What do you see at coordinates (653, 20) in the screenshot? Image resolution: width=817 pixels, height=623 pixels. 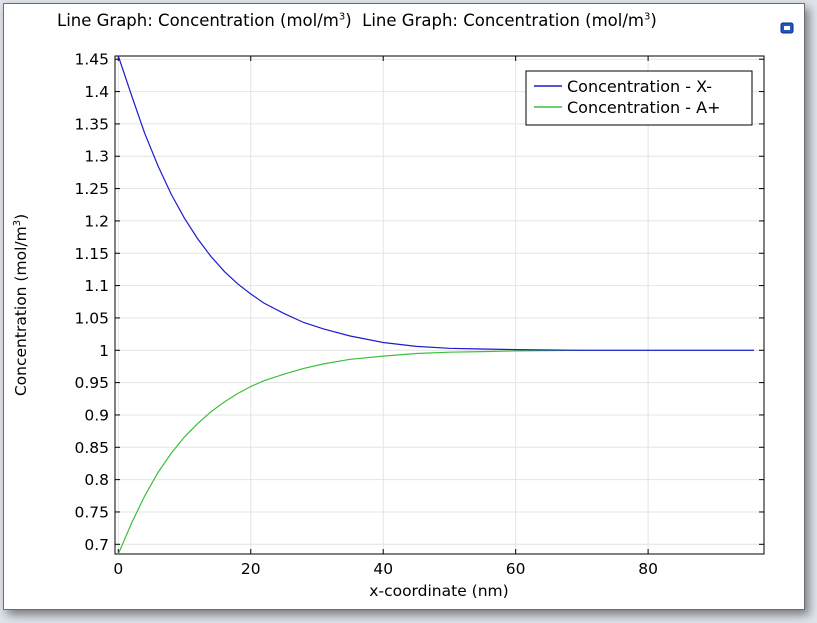 I see `title-part-2-end: )` at bounding box center [653, 20].